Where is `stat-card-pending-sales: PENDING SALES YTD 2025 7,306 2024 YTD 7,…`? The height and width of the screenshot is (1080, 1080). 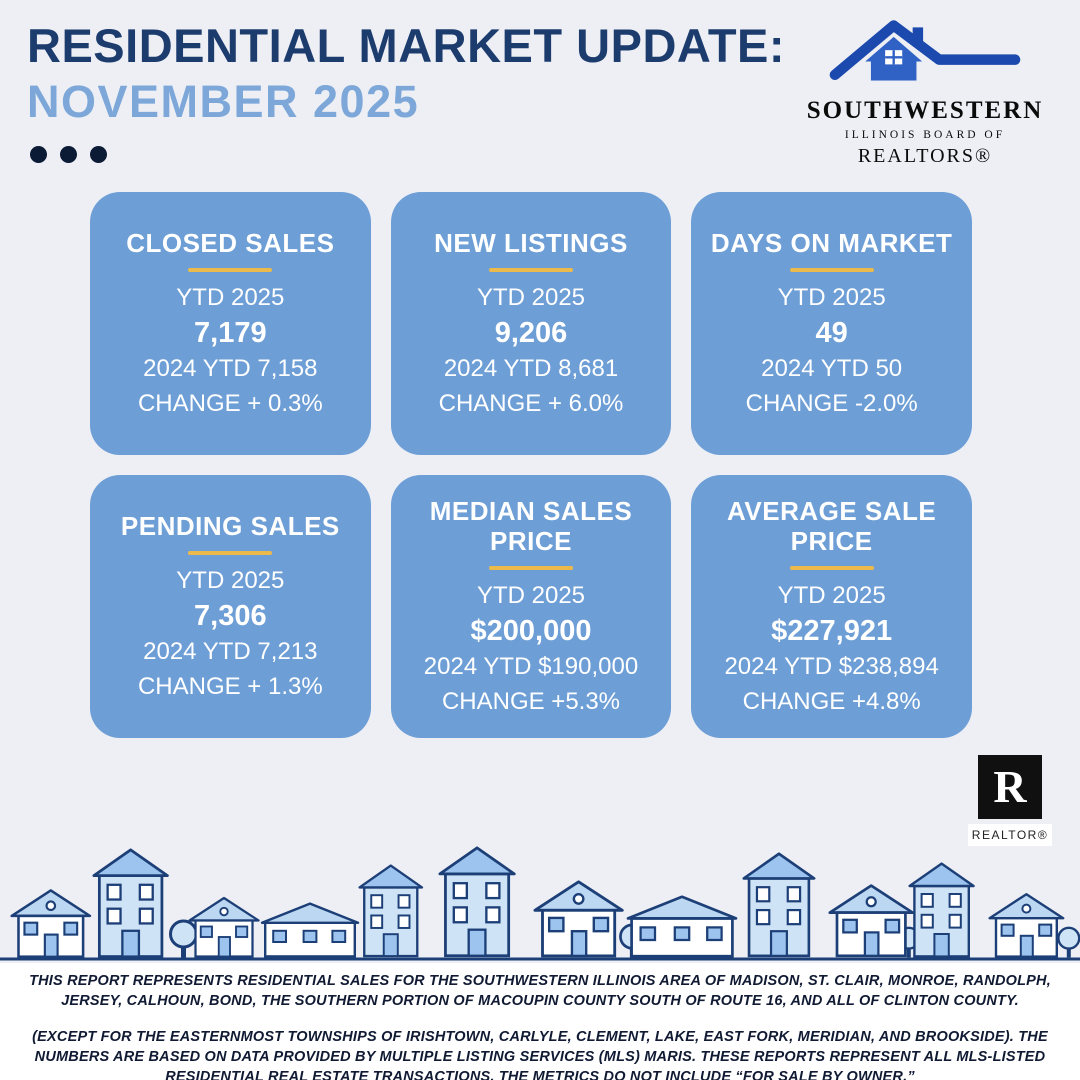
stat-card-pending-sales: PENDING SALES YTD 2025 7,306 2024 YTD 7,… is located at coordinates (230, 606).